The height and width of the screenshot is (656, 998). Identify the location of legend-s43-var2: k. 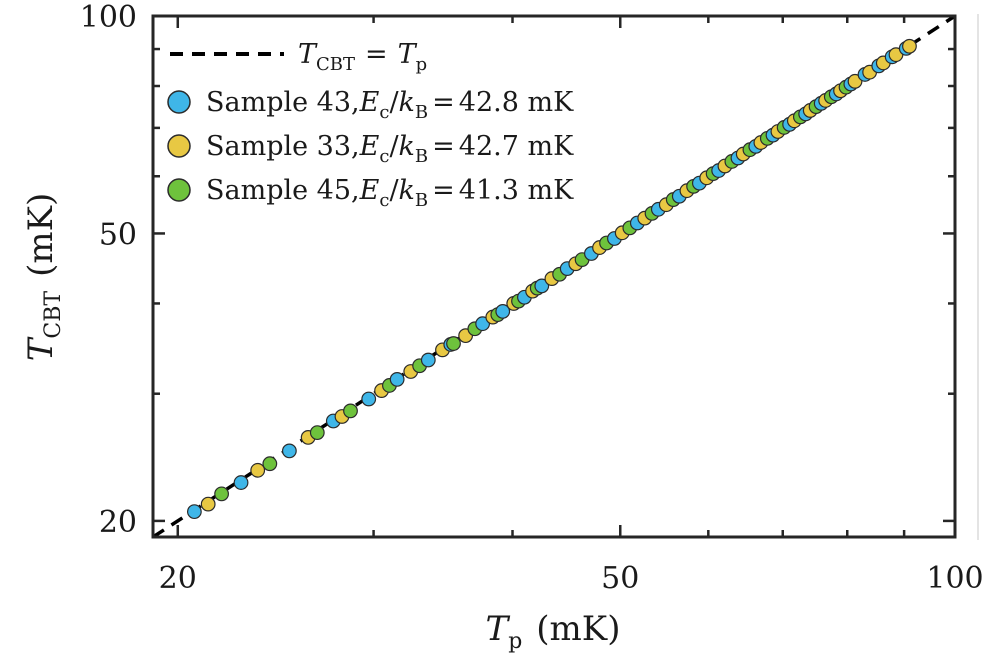
(407, 102).